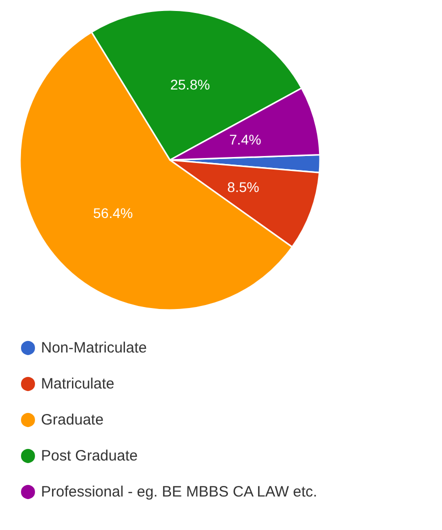  What do you see at coordinates (94, 348) in the screenshot?
I see `legend-label: Non-Matriculate` at bounding box center [94, 348].